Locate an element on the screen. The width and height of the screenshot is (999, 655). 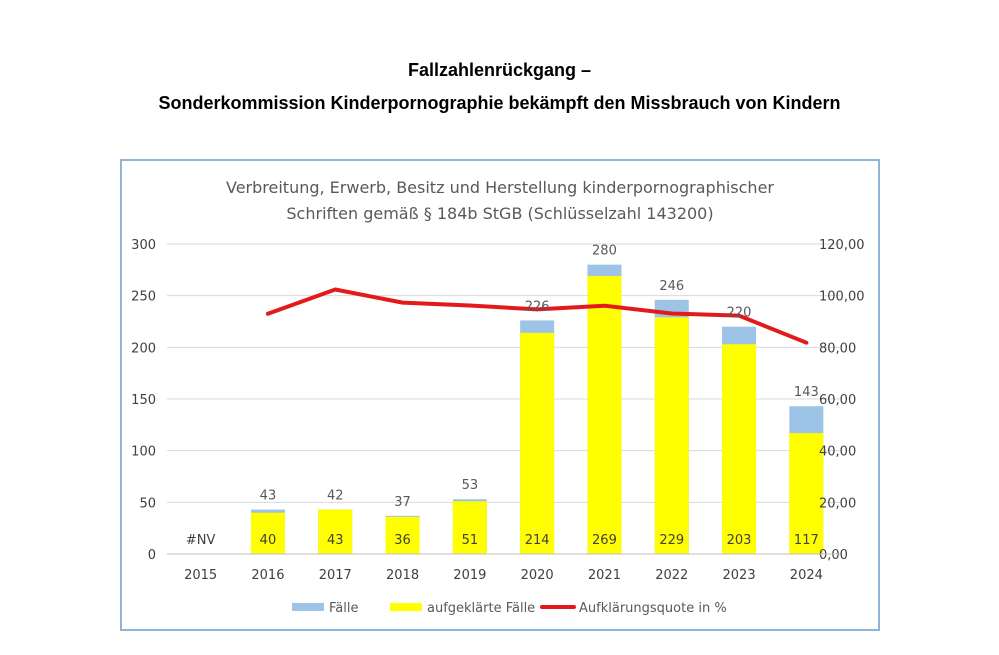
legend-label-quote: Aufklärungsquote in % is located at coordinates (653, 608).